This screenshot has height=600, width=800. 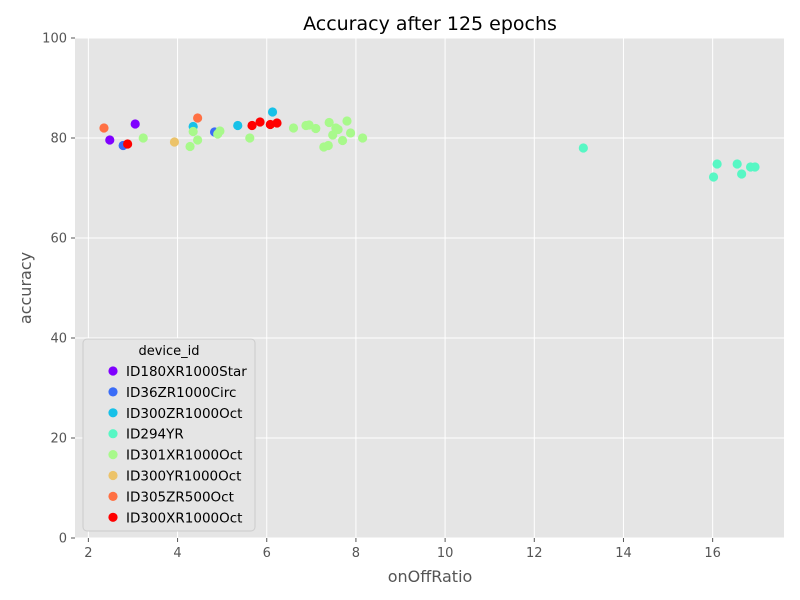 What do you see at coordinates (184, 518) in the screenshot?
I see `legend-label: ID300XR1000Oct` at bounding box center [184, 518].